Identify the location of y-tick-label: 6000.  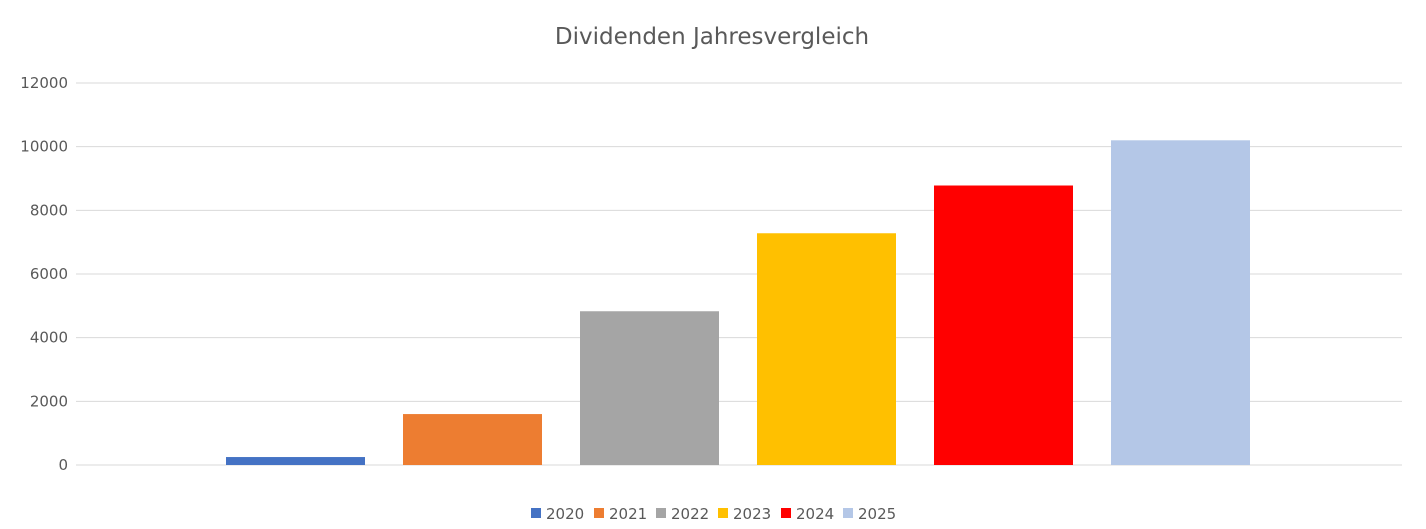
(49, 274).